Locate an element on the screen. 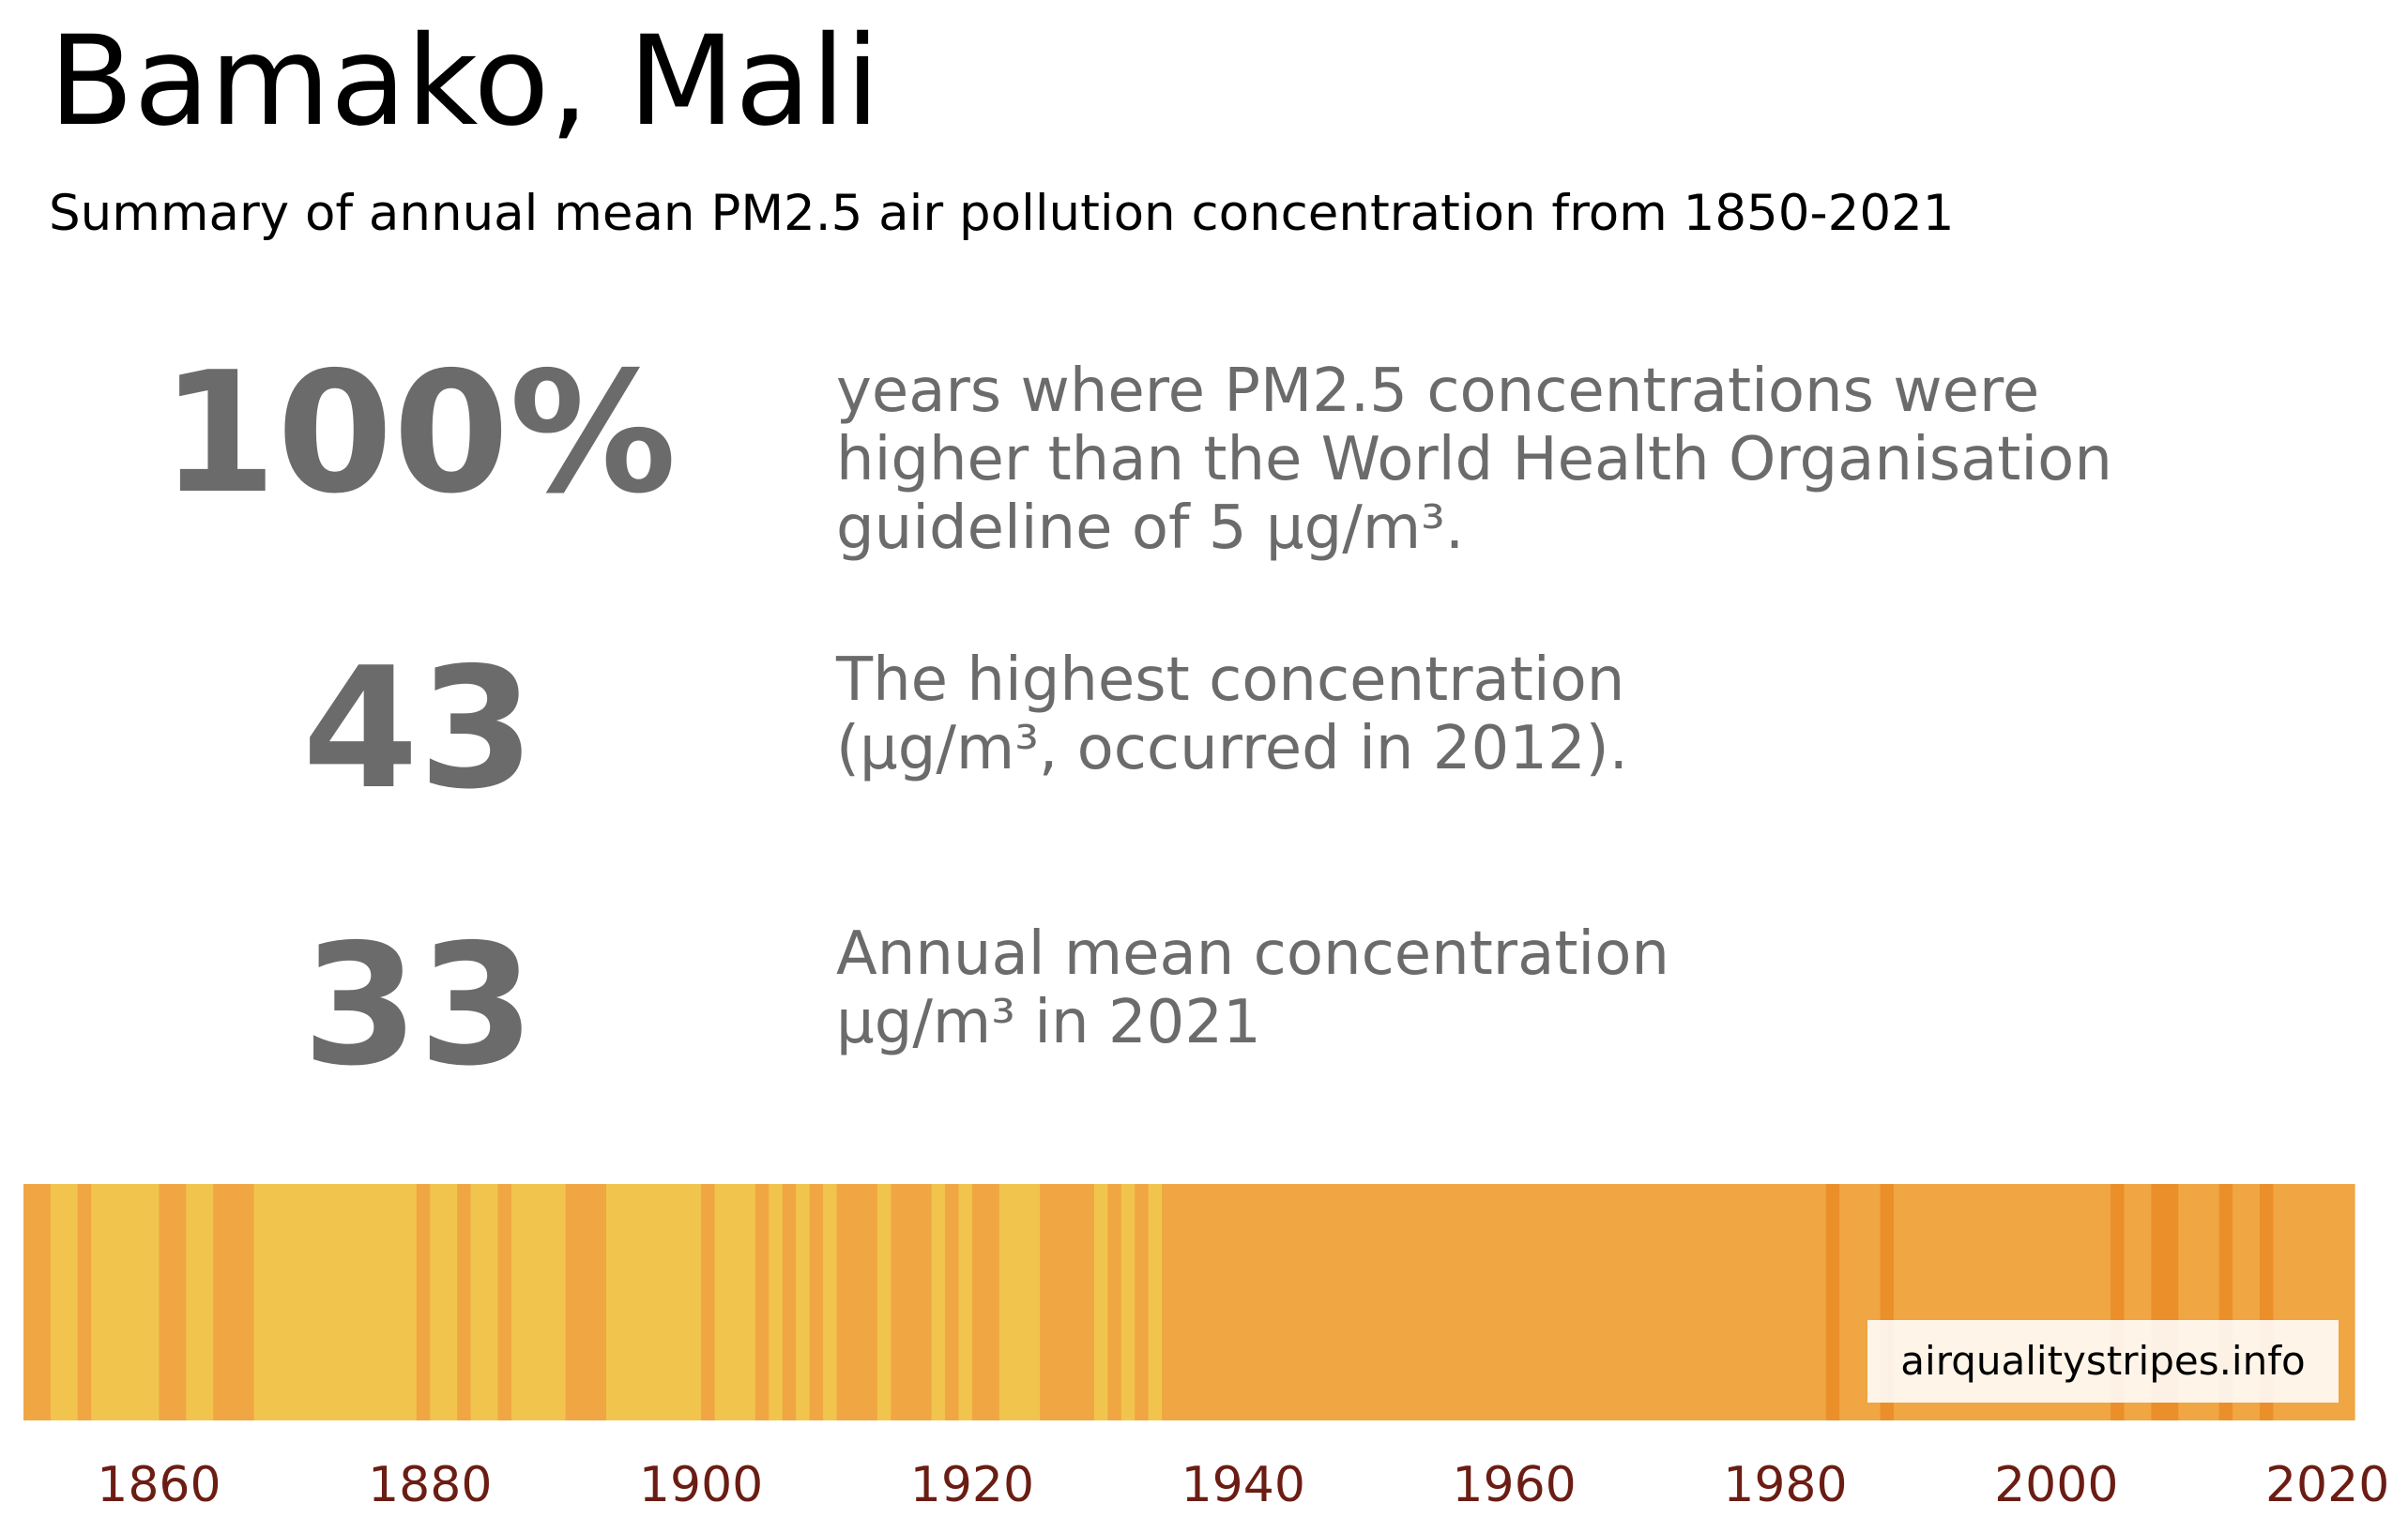 The width and height of the screenshot is (2408, 1518). stat-description-annual-mean-2021: Annual mean concentration µg/m³ in 2021 is located at coordinates (1252, 988).